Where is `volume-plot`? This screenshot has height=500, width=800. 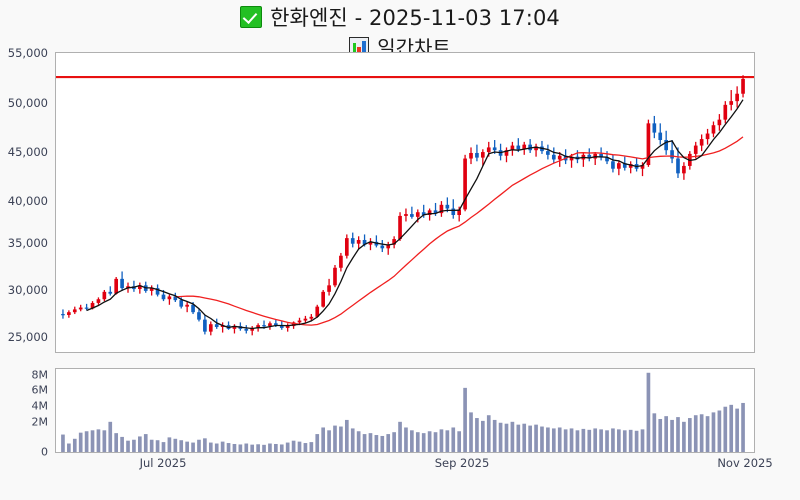 volume-plot is located at coordinates (405, 410).